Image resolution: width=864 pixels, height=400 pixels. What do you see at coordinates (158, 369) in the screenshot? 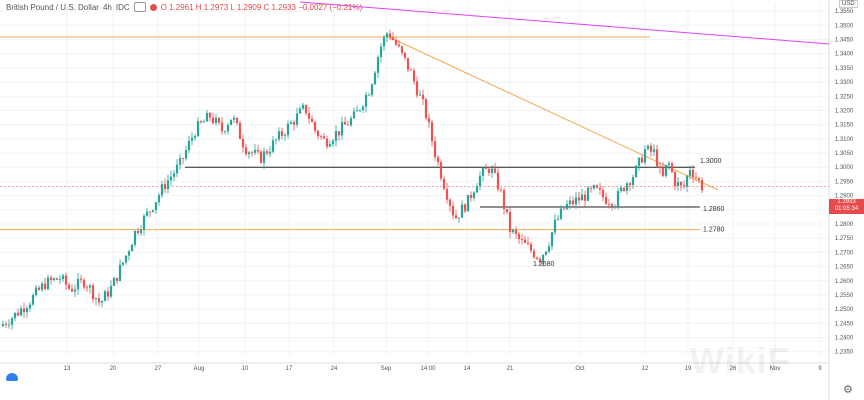
I see `x-tick-label: 27` at bounding box center [158, 369].